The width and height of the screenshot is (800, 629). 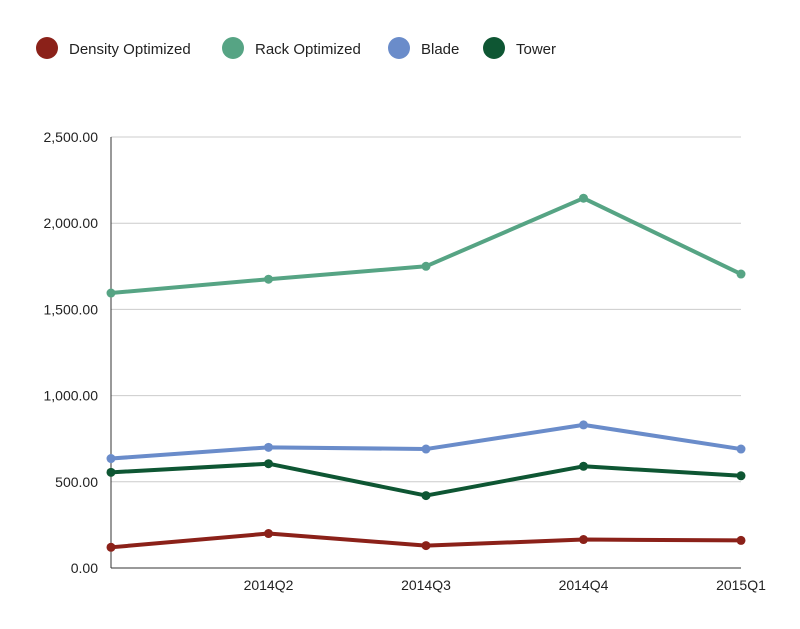 I want to click on legend-item: Blade, so click(x=423, y=48).